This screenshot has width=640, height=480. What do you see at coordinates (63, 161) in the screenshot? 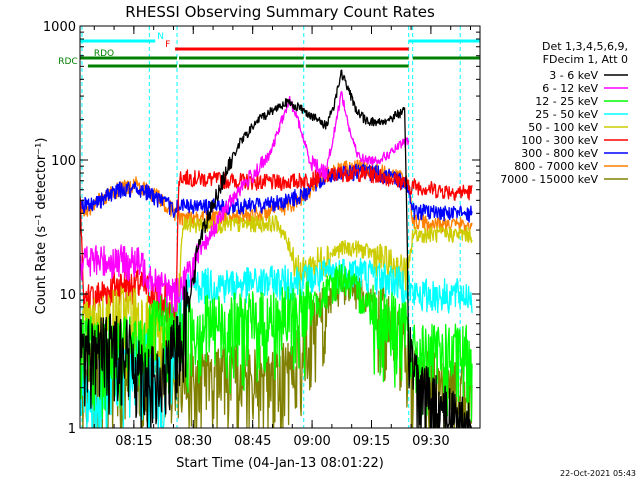
I see `y-tick-label-2: 100` at bounding box center [63, 161].